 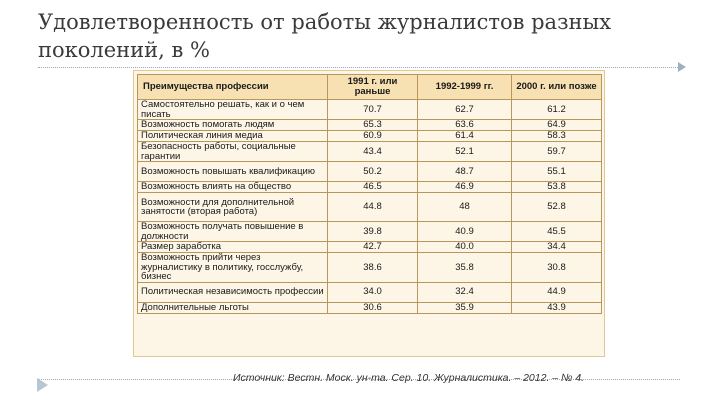 What do you see at coordinates (232, 171) in the screenshot?
I see `row-label: Возможность повышать квалификацию` at bounding box center [232, 171].